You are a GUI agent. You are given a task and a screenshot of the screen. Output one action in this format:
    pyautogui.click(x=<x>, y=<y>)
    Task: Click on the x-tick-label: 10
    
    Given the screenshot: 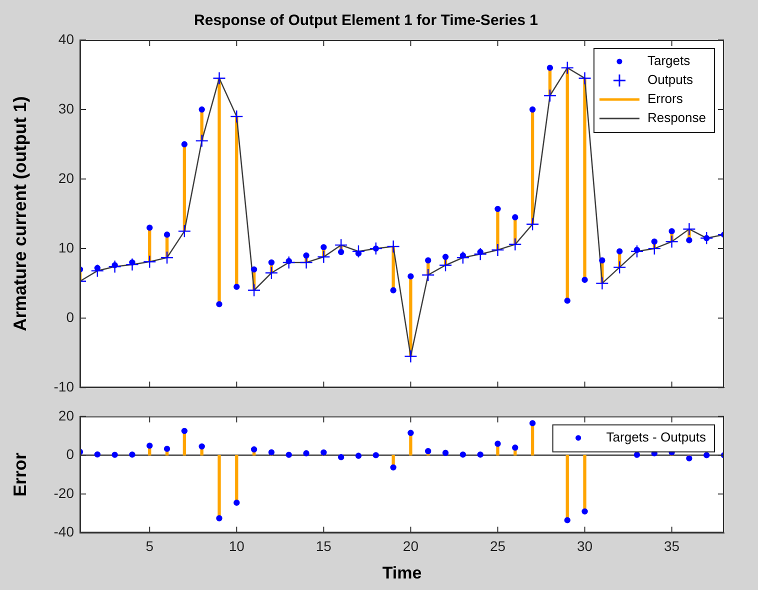 What is the action you would take?
    pyautogui.click(x=236, y=546)
    